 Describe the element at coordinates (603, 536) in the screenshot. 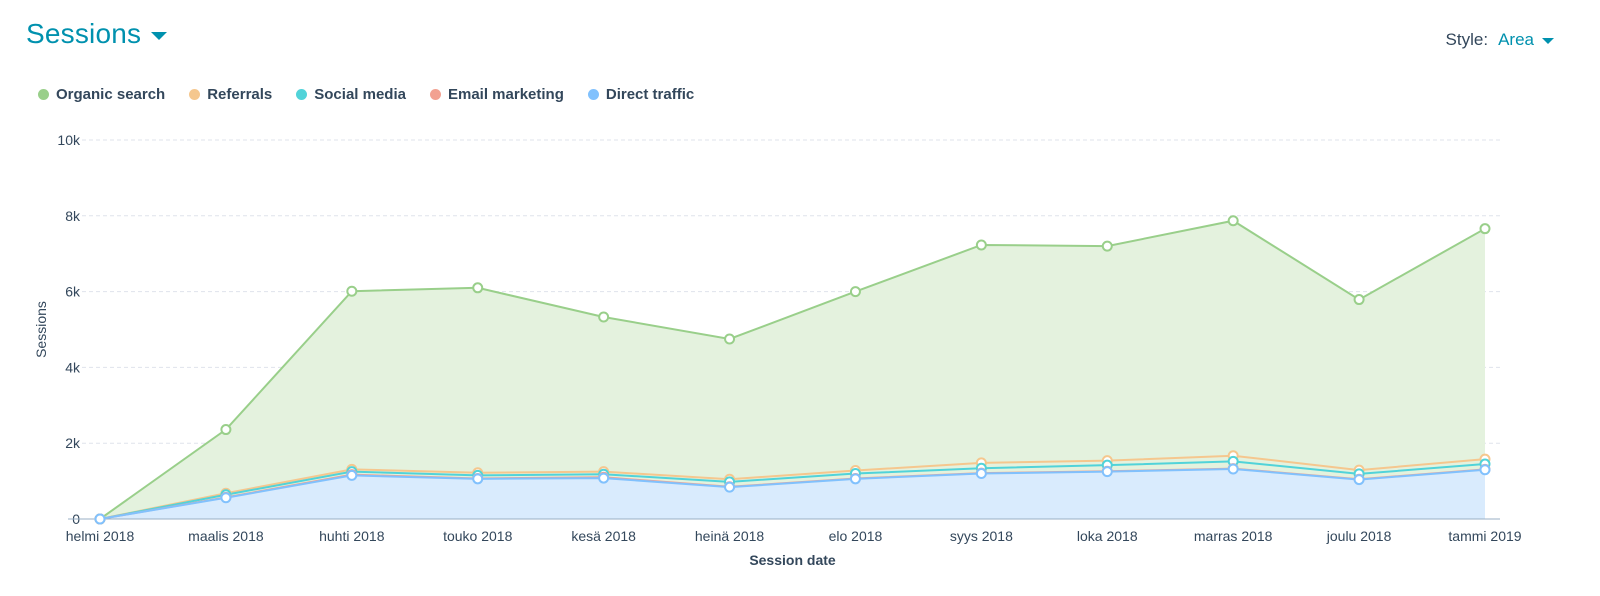

I see `x-tick-label: kesä 2018` at that location.